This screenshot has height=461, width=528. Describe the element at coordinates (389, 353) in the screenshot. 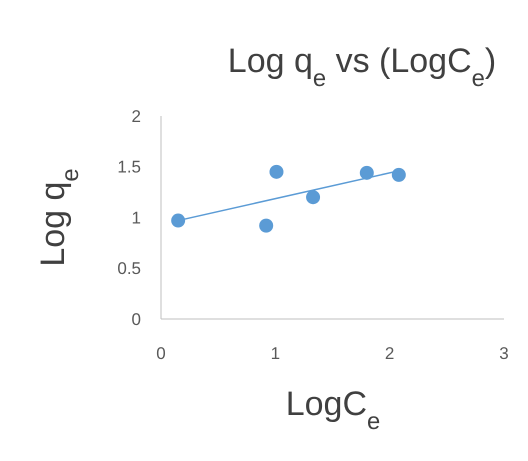

I see `x-tick-label: 2` at that location.